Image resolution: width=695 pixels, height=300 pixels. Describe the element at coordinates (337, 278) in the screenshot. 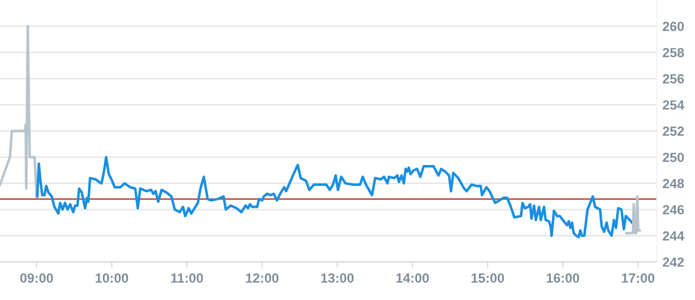

I see `x-tick-label: 13:00` at that location.